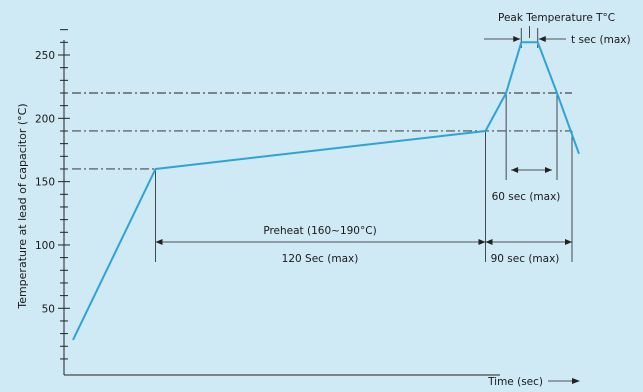 The width and height of the screenshot is (643, 392). I want to click on sixty-sec-dimension-arrow-left, so click(515, 170).